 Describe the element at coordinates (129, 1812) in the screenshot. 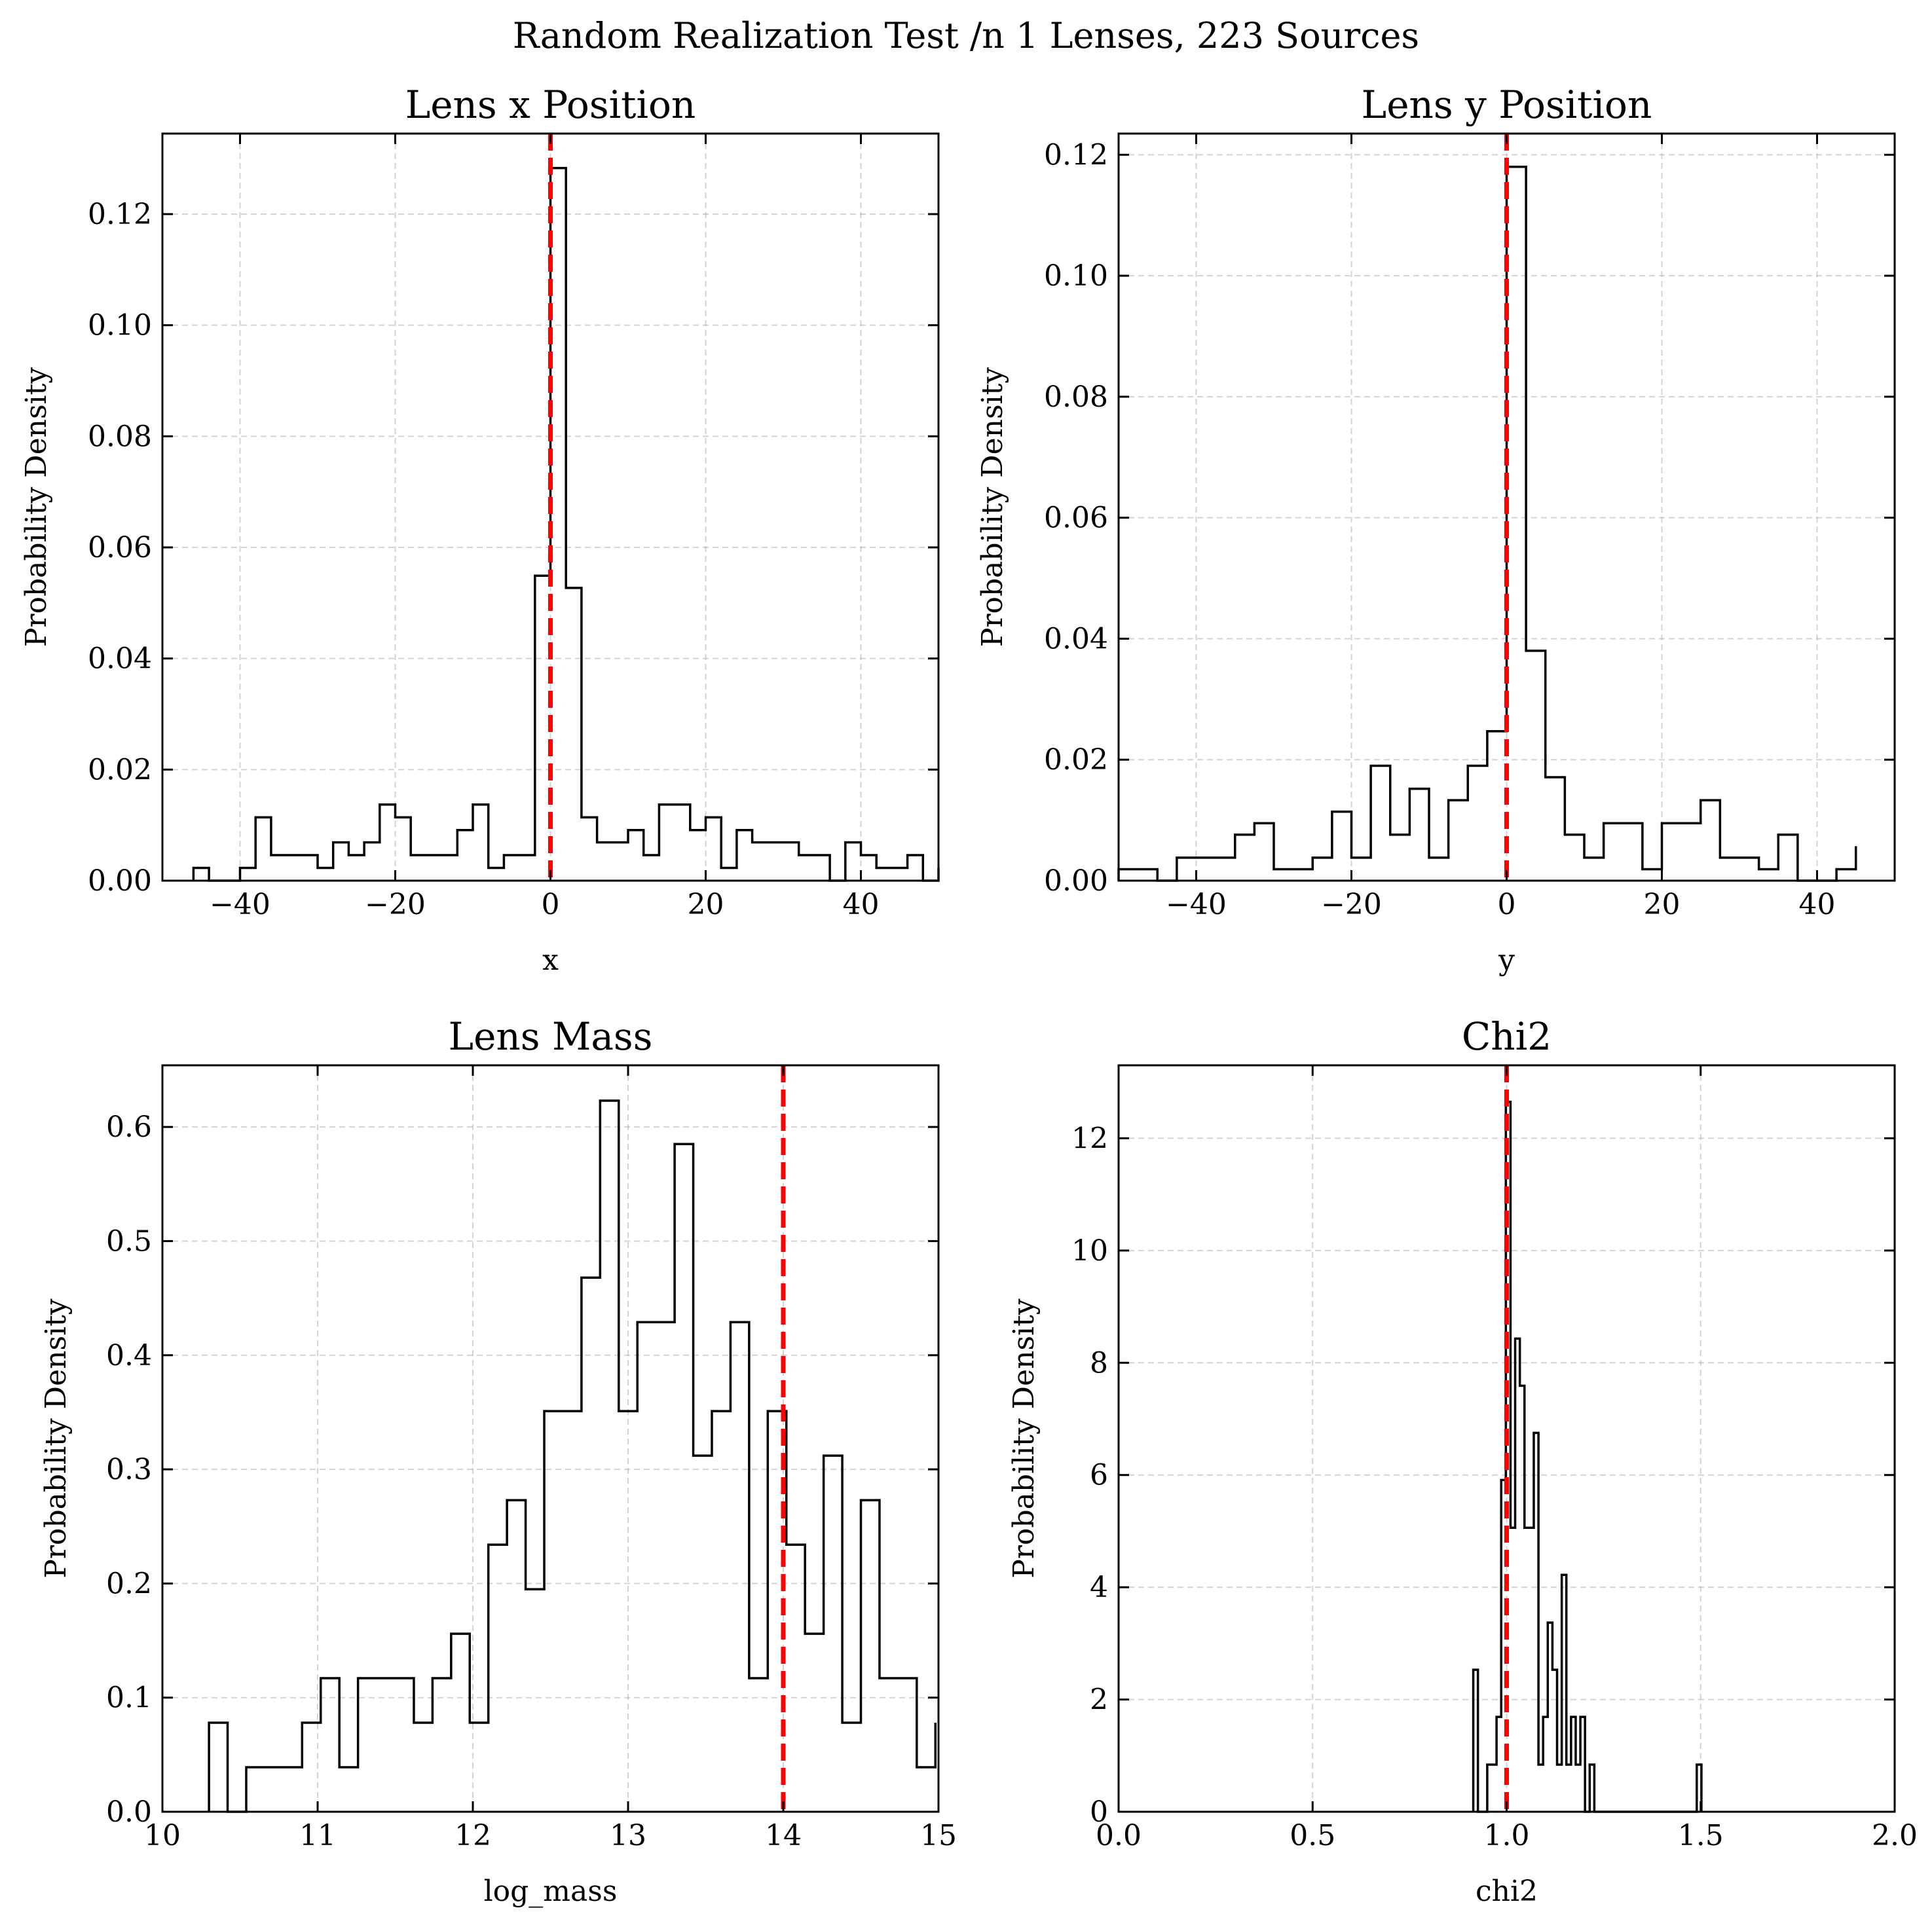

I see `panel-mass-ytick-label-0: 0.0` at that location.